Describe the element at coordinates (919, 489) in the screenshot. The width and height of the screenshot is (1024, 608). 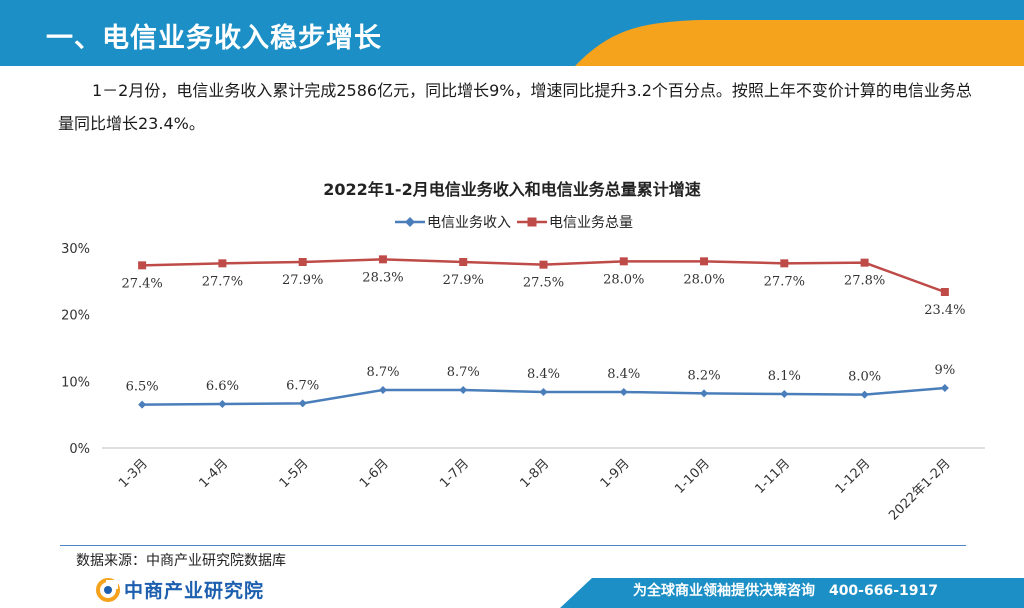
I see `x-tick-label: 2022年1-2月` at that location.